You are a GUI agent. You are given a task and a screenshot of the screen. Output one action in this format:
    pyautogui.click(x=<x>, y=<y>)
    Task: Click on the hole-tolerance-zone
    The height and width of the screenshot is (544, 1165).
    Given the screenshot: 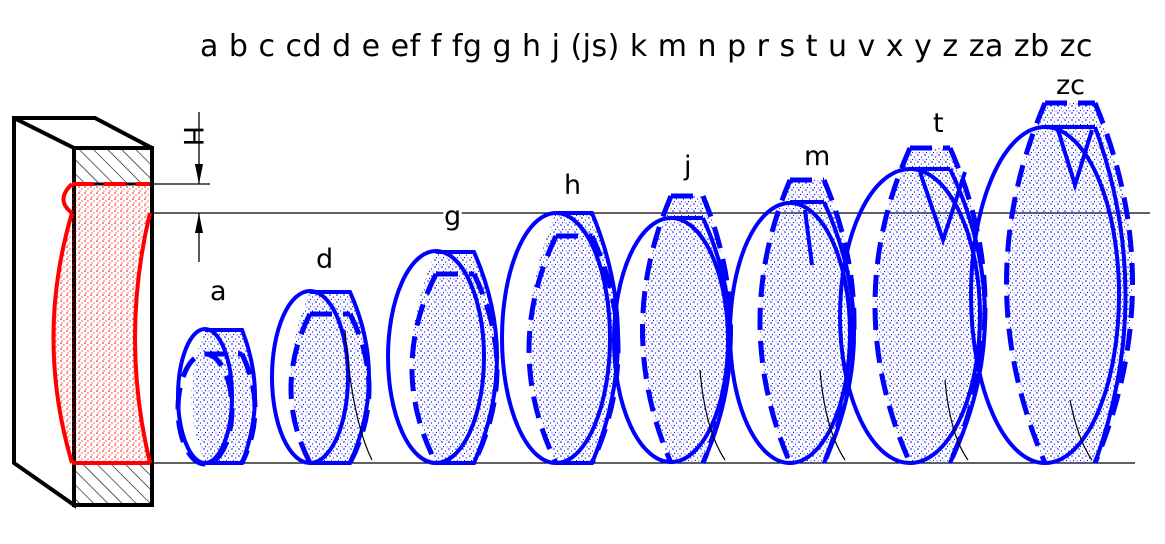 What is the action you would take?
    pyautogui.click(x=101, y=323)
    